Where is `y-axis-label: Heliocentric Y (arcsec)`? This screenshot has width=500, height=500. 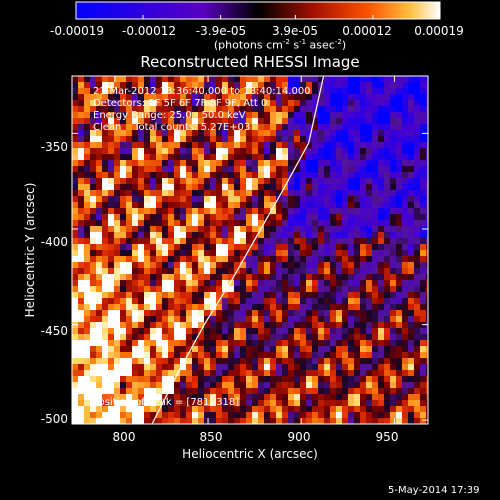 y-axis-label: Heliocentric Y (arcsec) is located at coordinates (30, 250).